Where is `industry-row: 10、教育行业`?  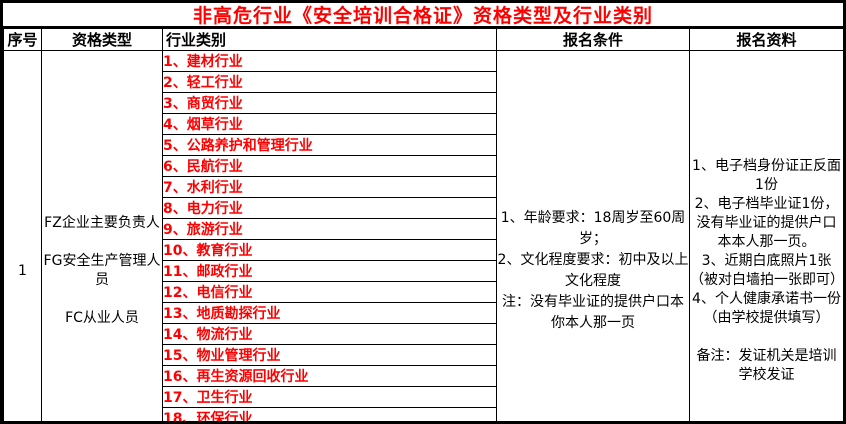
industry-row: 10、教育行业 is located at coordinates (424, 250).